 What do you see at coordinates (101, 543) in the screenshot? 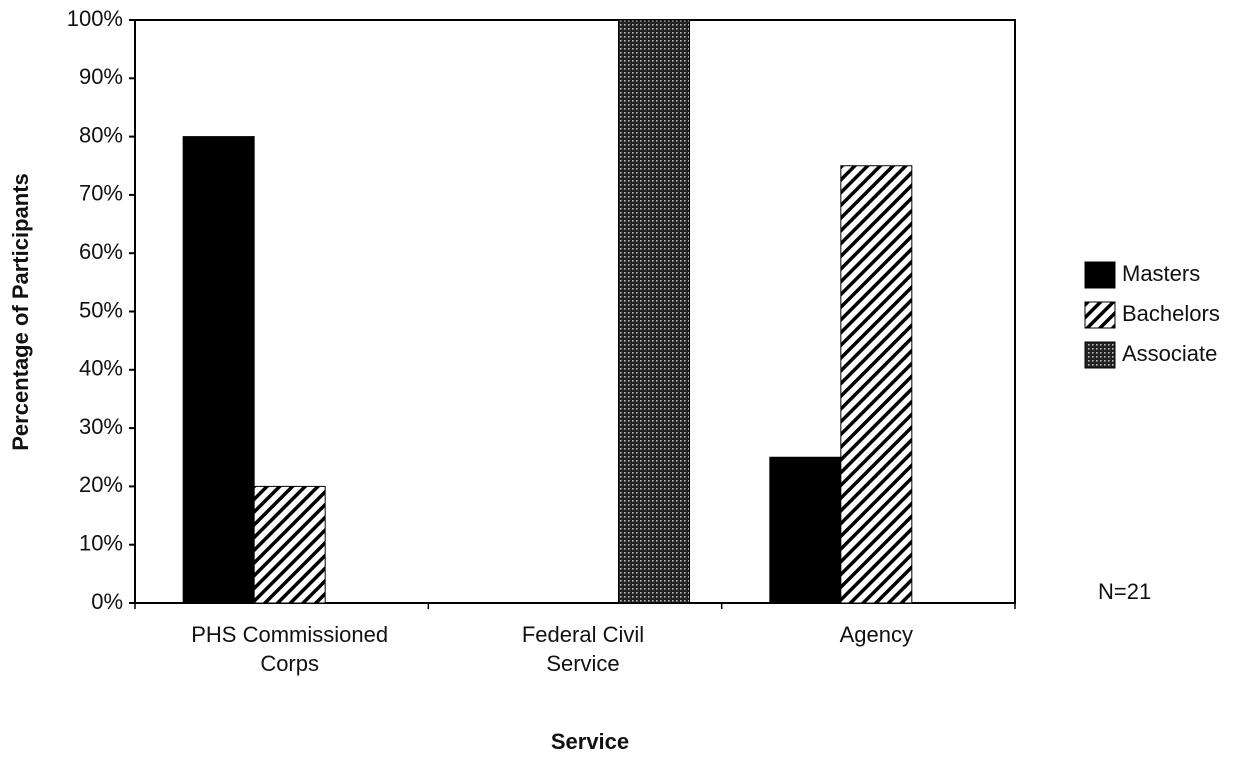
I see `y-tick-label: 10%` at bounding box center [101, 543].